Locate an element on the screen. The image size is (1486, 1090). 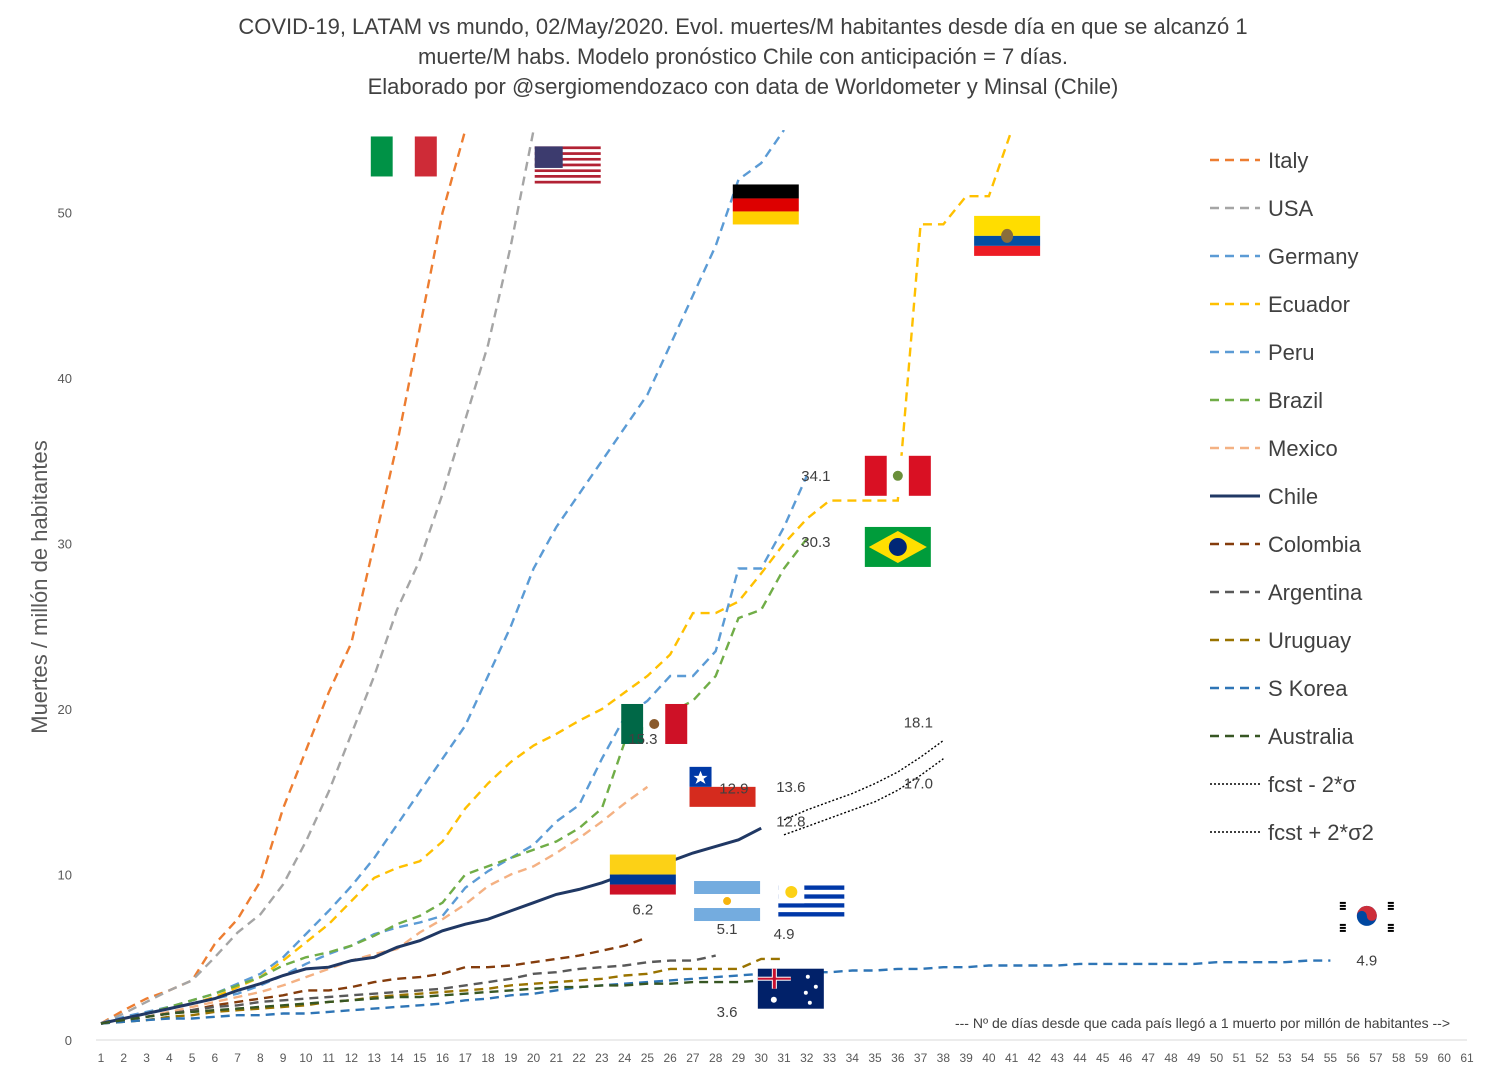
data-label: 13.6 is located at coordinates (790, 787).